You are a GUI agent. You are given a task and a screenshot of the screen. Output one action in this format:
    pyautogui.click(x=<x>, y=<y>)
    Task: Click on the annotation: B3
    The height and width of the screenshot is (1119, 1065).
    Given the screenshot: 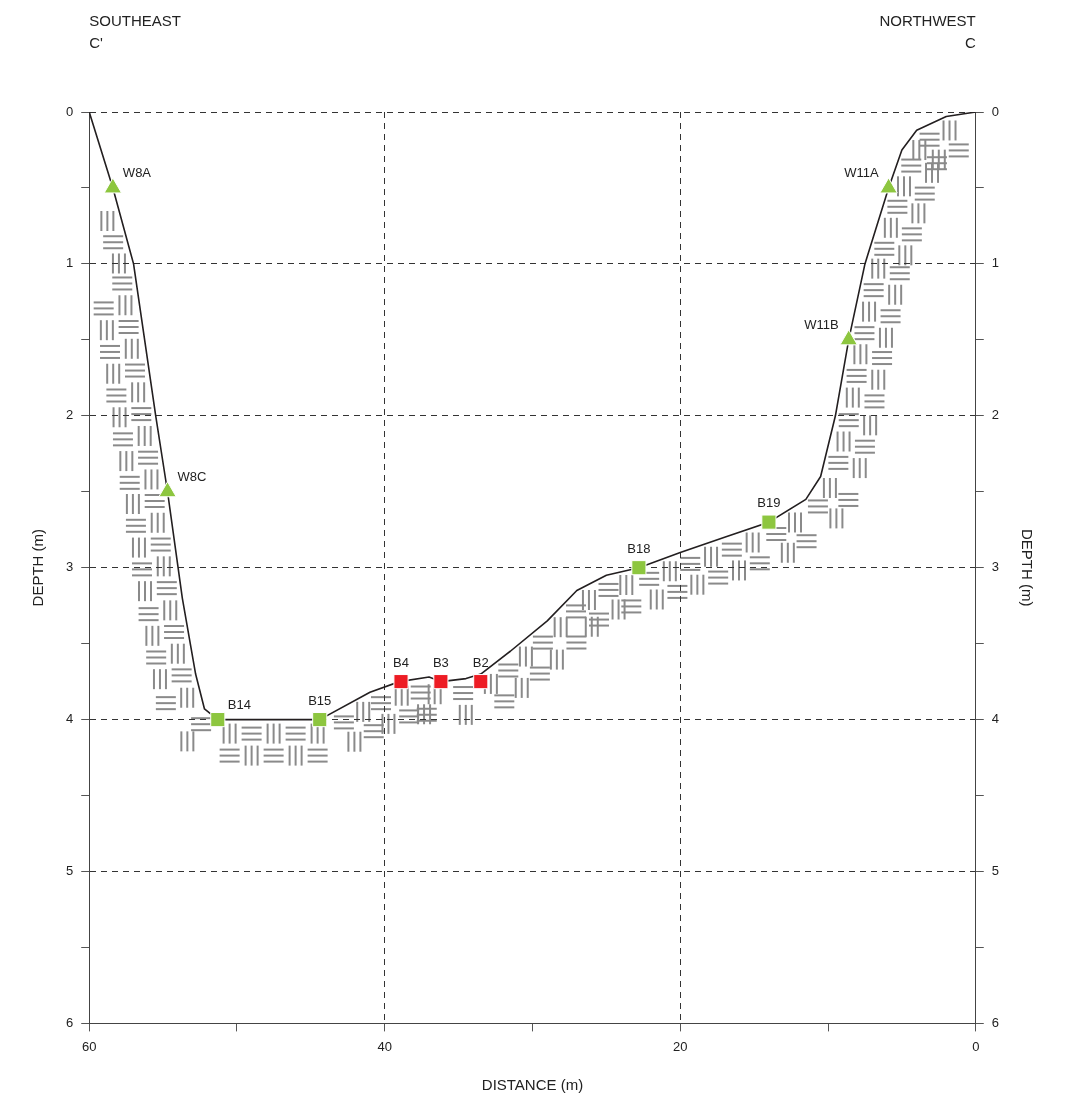 What is the action you would take?
    pyautogui.click(x=440, y=662)
    